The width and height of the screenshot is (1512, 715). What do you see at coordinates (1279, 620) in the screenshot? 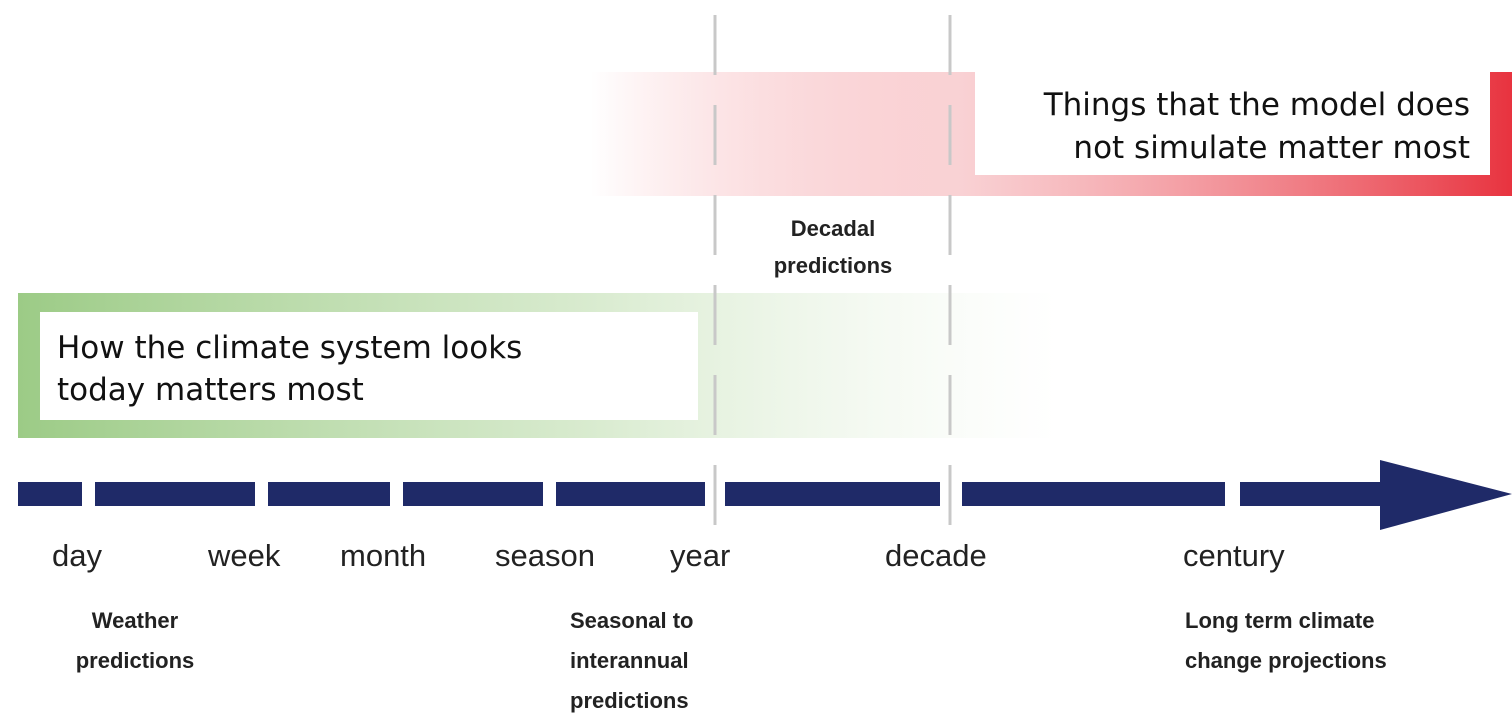
I see `prediction-label: Long term climate` at bounding box center [1279, 620].